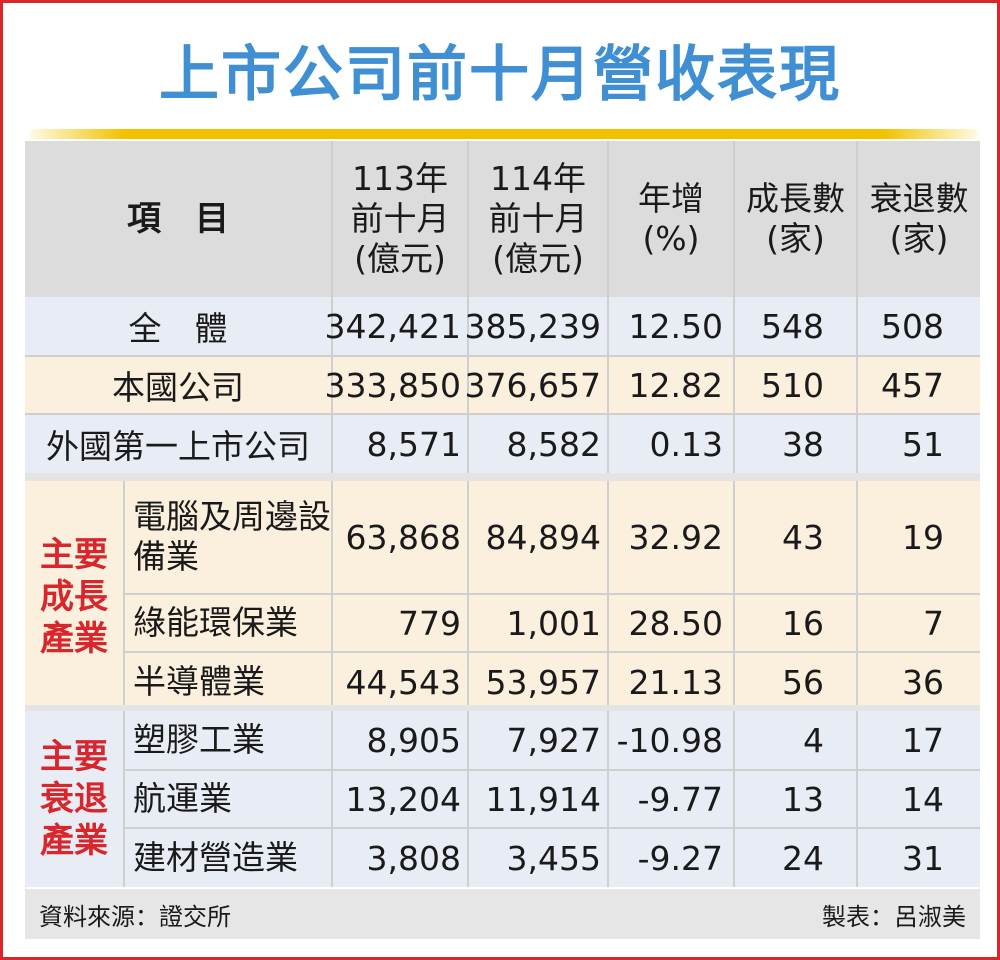  What do you see at coordinates (399, 623) in the screenshot?
I see `cell-113: 779` at bounding box center [399, 623].